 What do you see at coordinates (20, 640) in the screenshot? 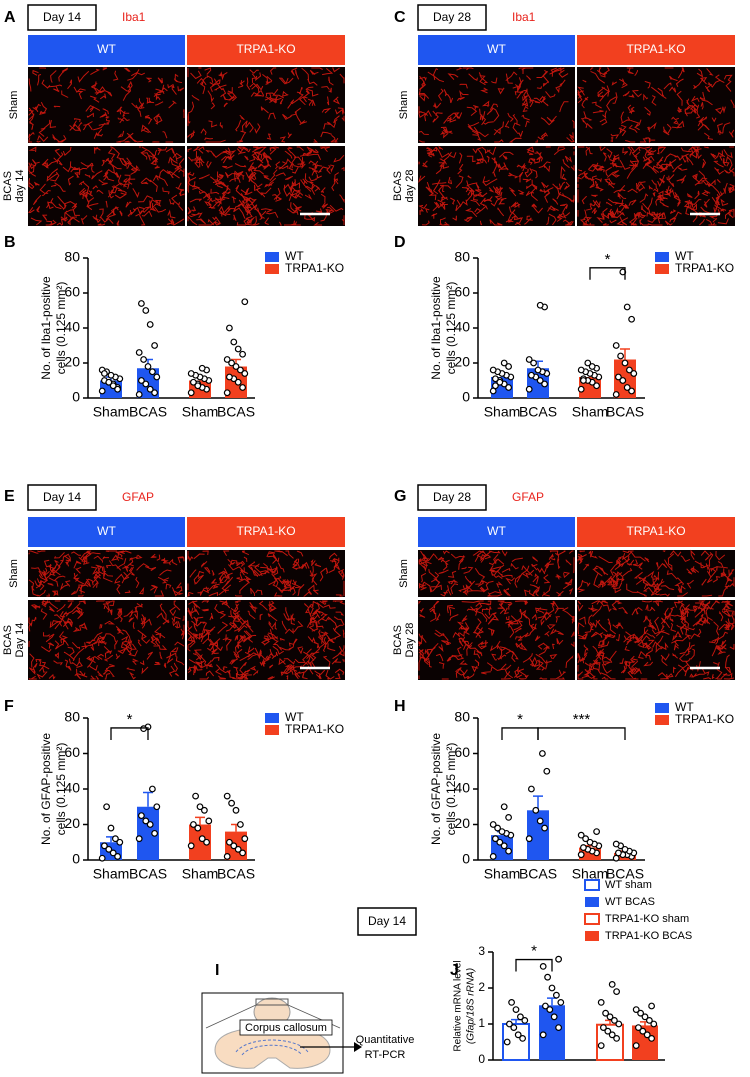
I see `row-label: Day 14` at bounding box center [20, 640].